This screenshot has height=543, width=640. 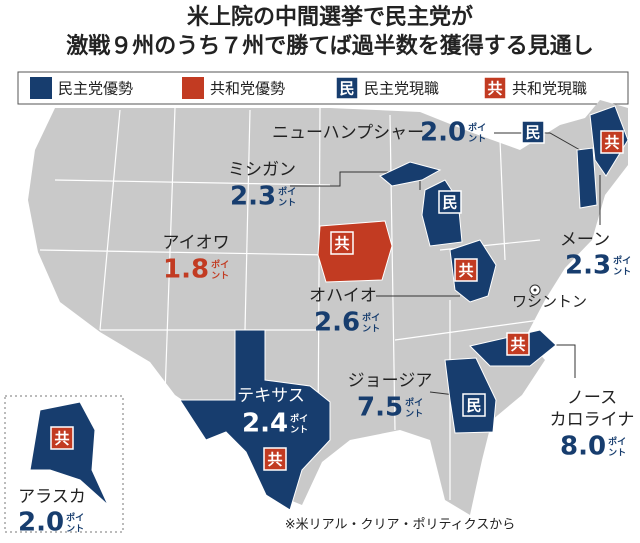 What do you see at coordinates (323, 88) in the screenshot?
I see `legend-box` at bounding box center [323, 88].